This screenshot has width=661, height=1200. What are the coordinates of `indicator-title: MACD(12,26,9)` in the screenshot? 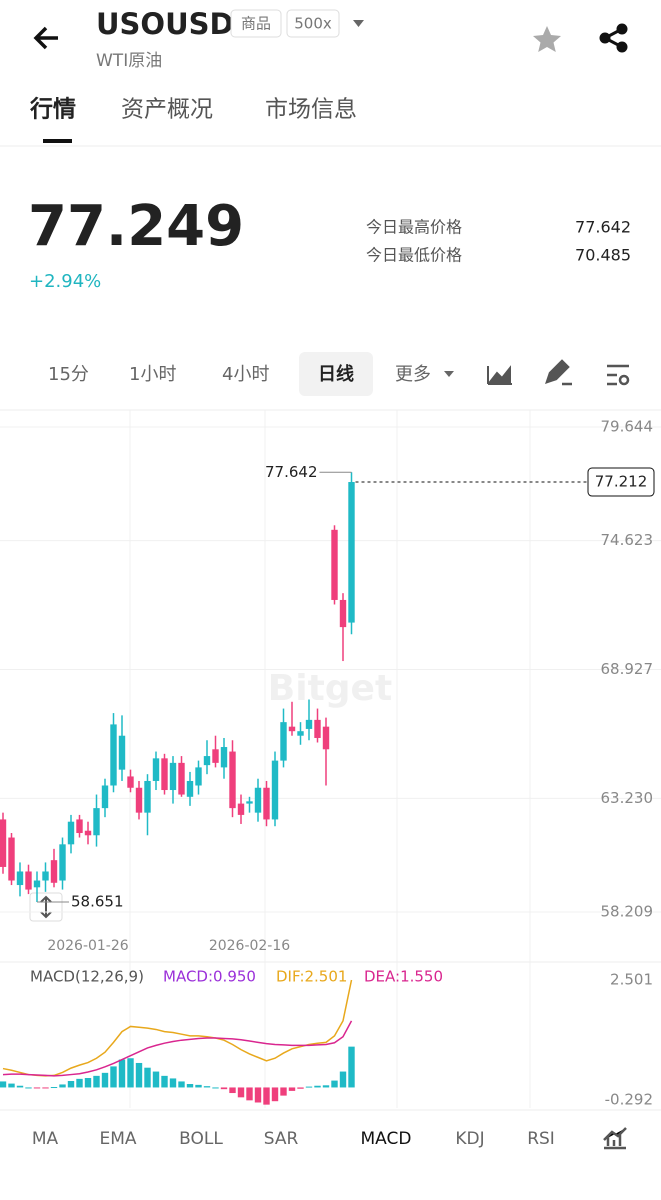 It's located at (87, 977).